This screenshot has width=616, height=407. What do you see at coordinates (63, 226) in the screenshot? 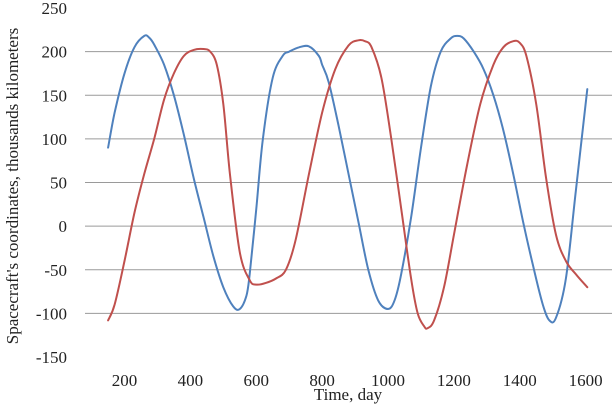
I see `y-tick-label: 0` at bounding box center [63, 226].